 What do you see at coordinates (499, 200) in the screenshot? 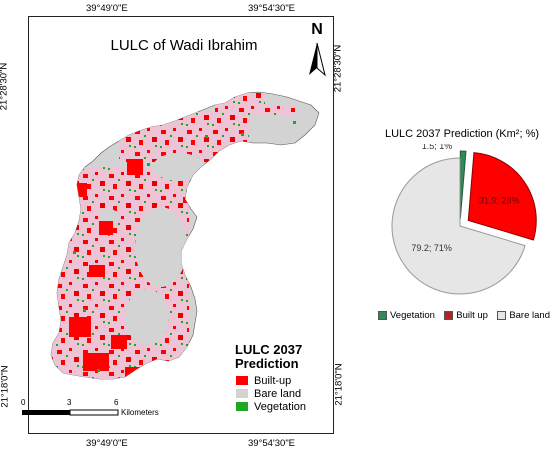
I see `pie-label-built-up: 31.9; 28%` at bounding box center [499, 200].